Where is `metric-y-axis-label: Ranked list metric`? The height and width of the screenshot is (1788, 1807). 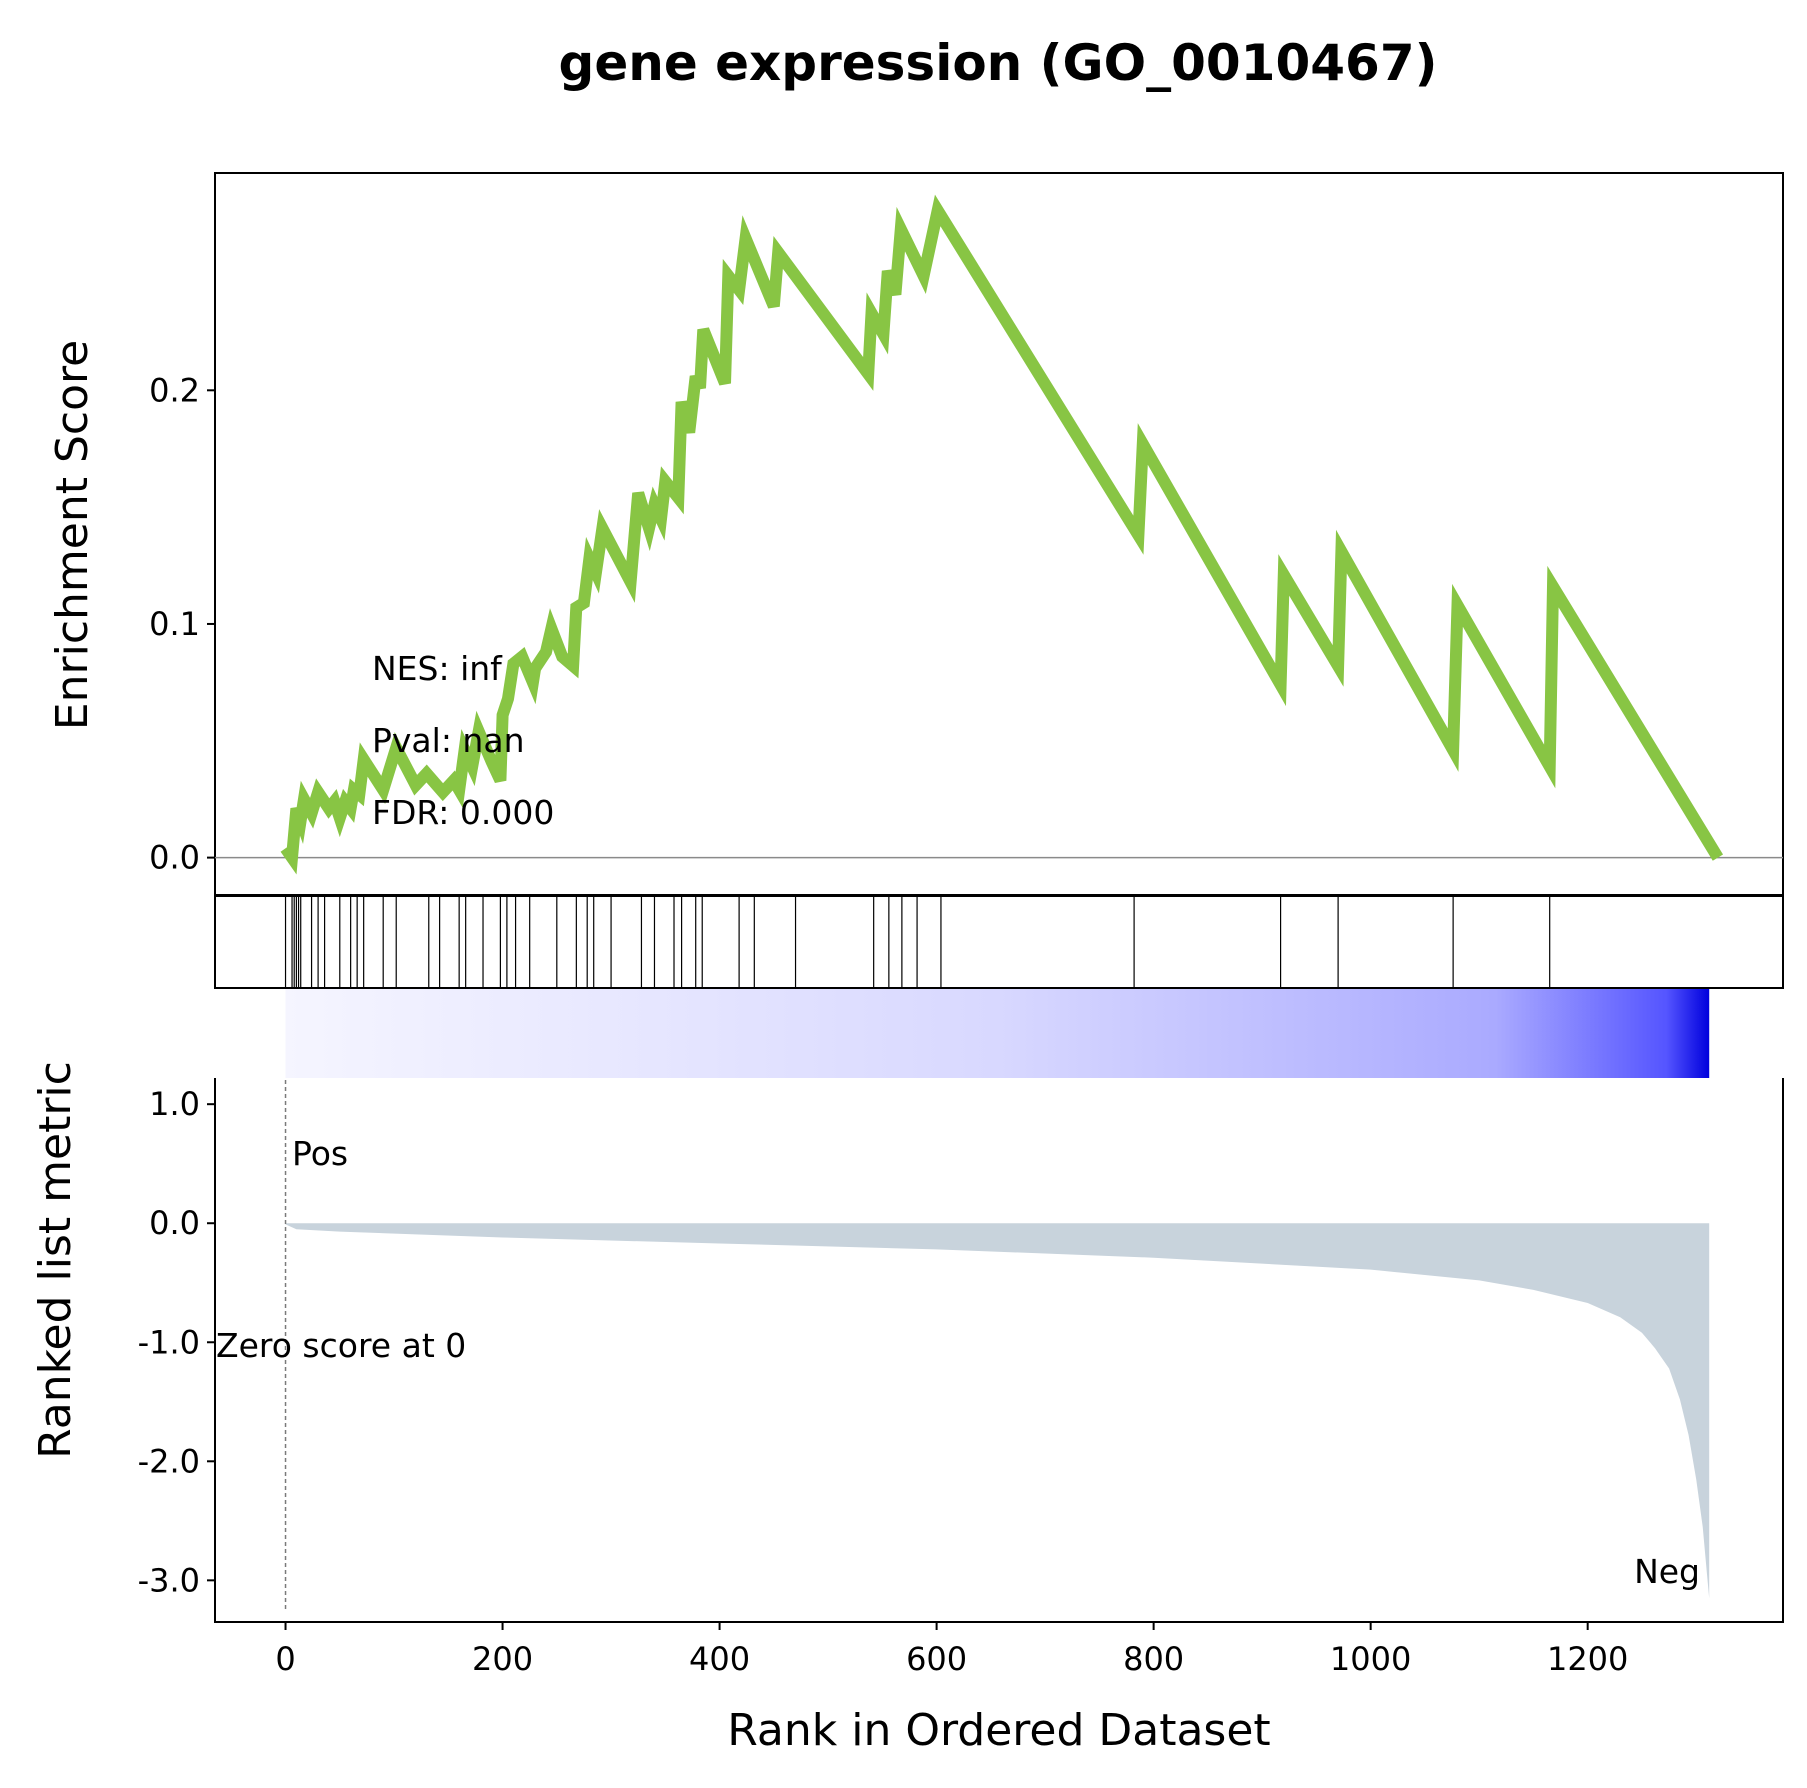 metric-y-axis-label: Ranked list metric is located at coordinates (55, 1260).